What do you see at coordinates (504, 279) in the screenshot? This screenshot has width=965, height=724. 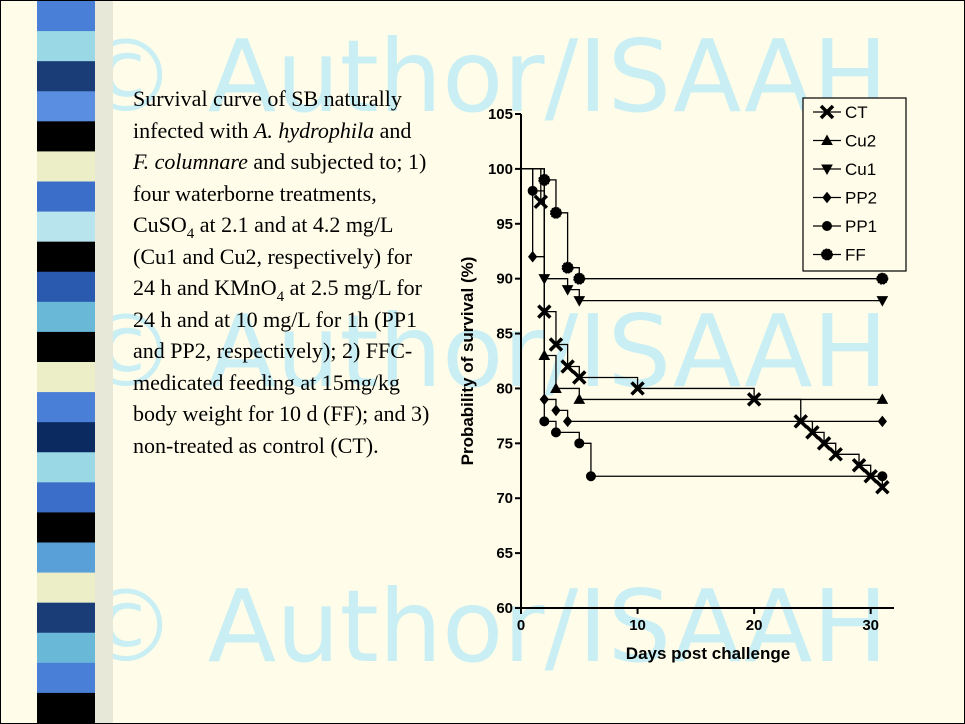 I see `y-tick-label: 90` at bounding box center [504, 279].